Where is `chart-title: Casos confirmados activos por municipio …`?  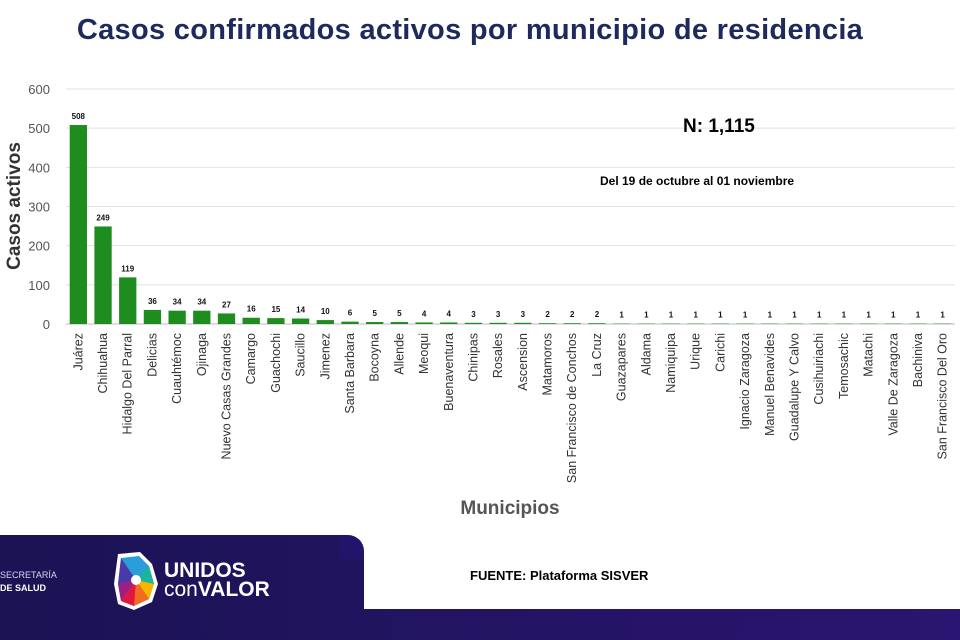 chart-title: Casos confirmados activos por municipio … is located at coordinates (470, 30).